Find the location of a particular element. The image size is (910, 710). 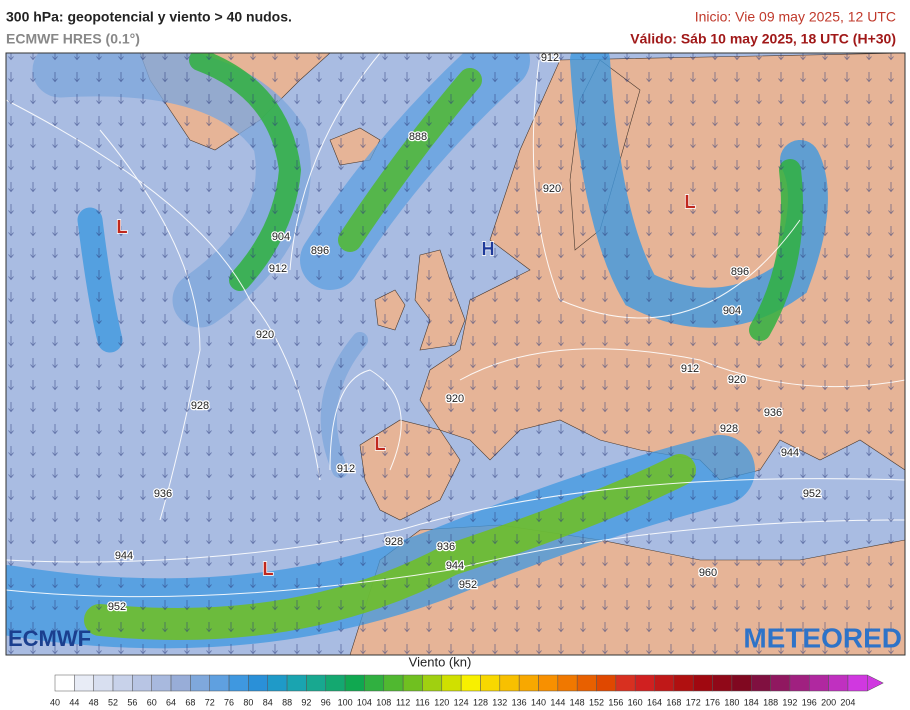

colorbar-tick-label: 124 is located at coordinates (461, 702).